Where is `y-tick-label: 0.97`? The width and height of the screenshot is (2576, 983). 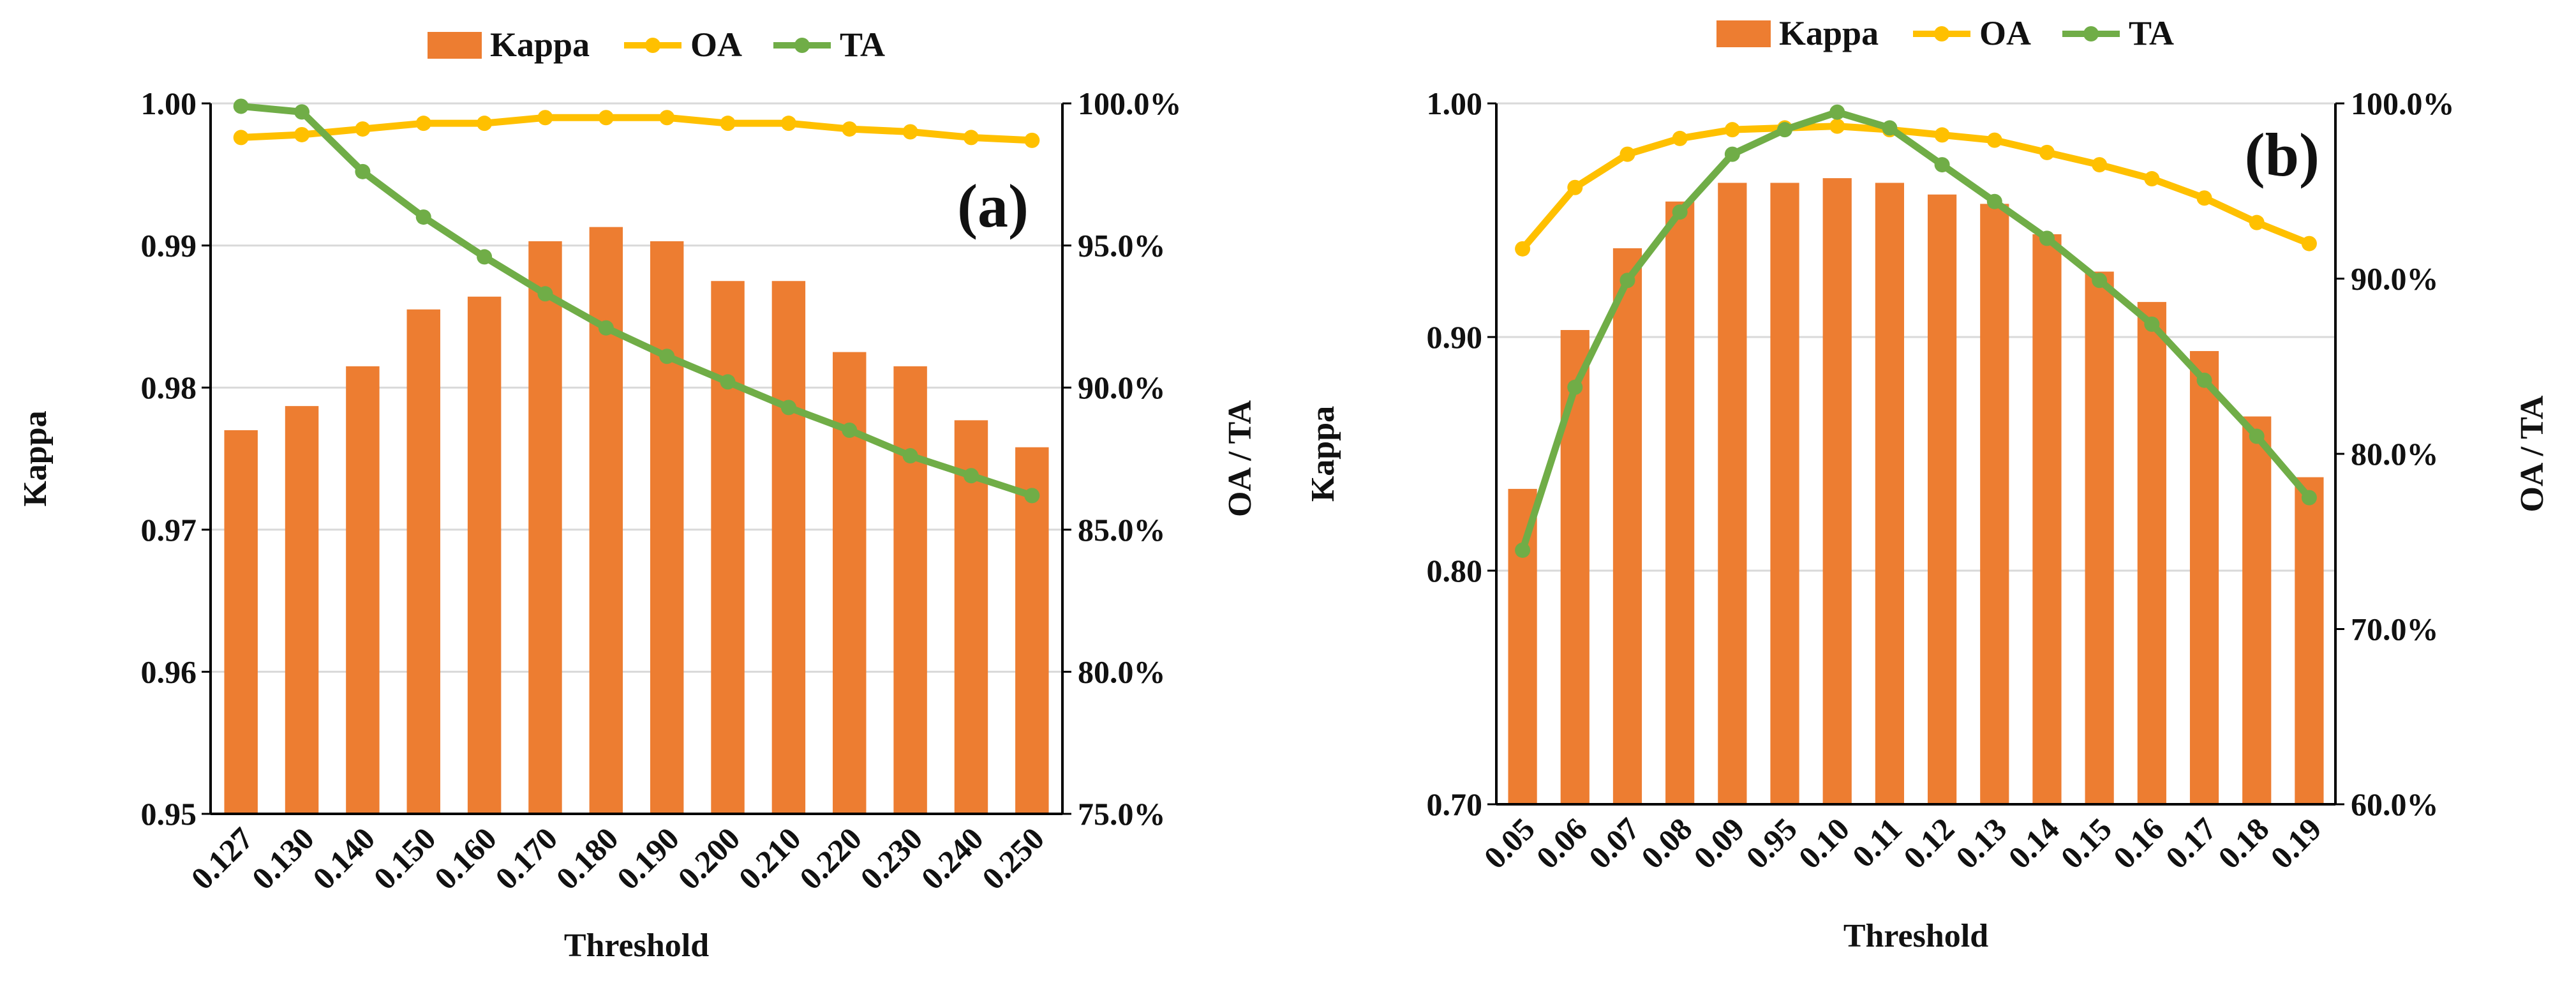 y-tick-label: 0.97 is located at coordinates (169, 530).